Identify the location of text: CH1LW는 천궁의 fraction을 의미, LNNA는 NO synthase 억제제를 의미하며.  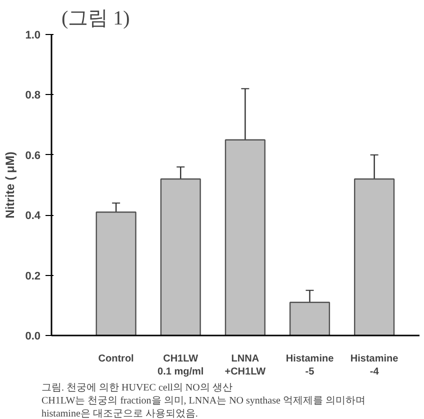
(204, 401).